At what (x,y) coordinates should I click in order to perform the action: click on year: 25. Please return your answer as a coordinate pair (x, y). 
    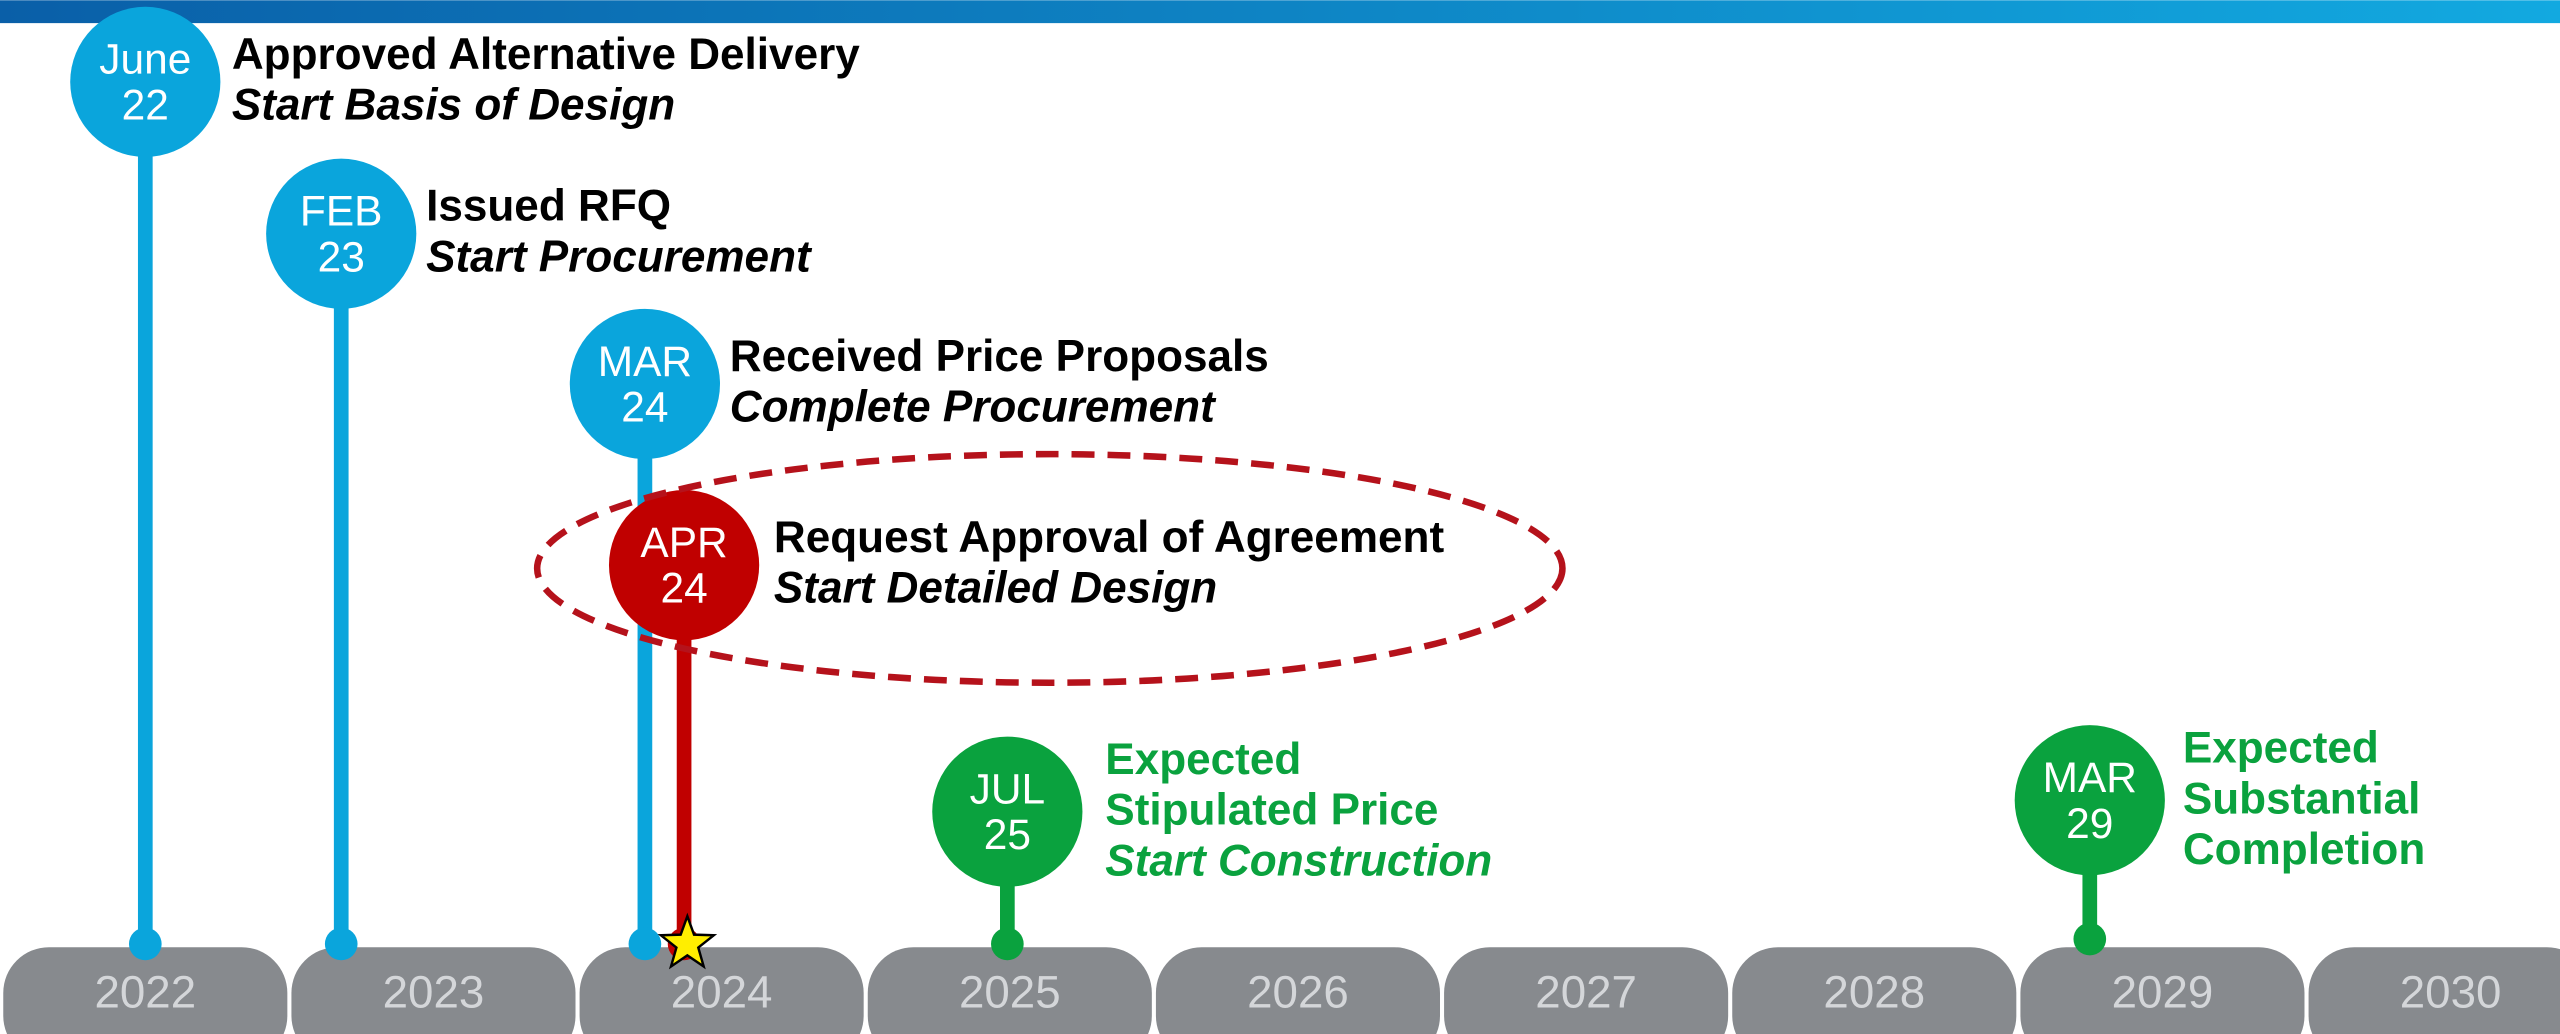
    Looking at the image, I should click on (1007, 834).